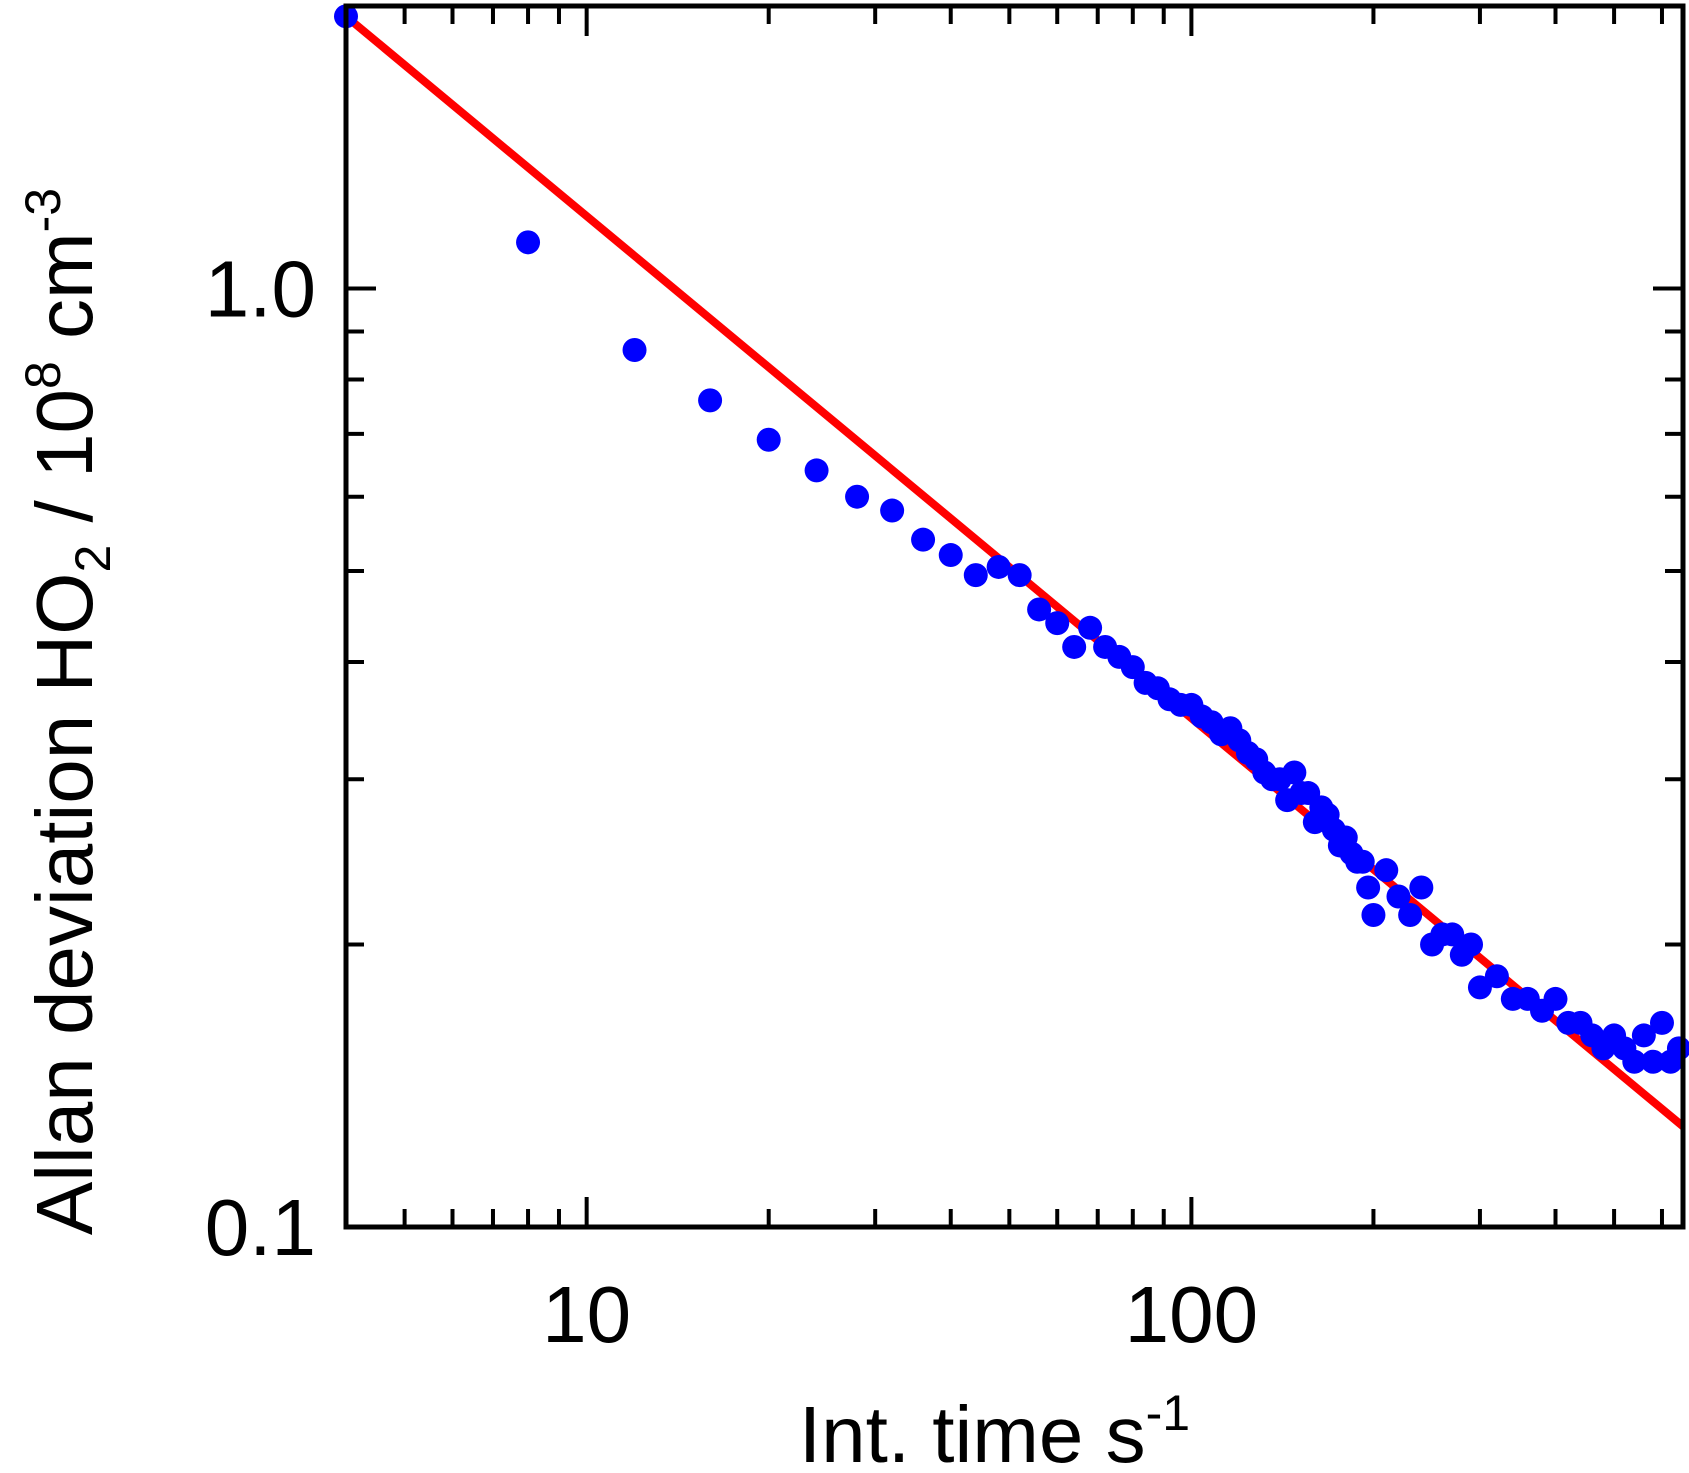  Describe the element at coordinates (64, 467) in the screenshot. I see `y-axis-title-mid: / 10` at that location.